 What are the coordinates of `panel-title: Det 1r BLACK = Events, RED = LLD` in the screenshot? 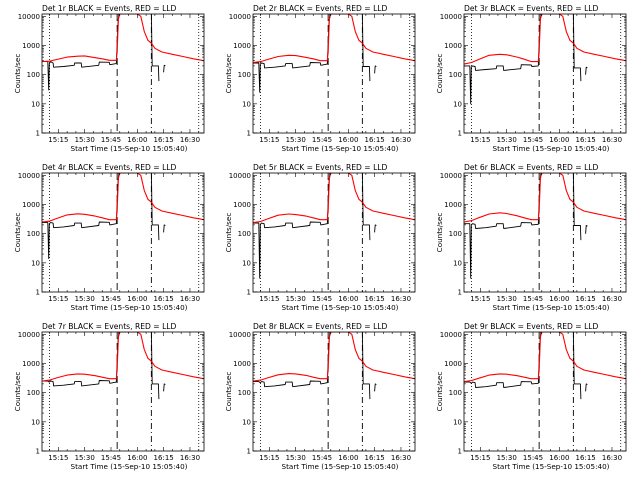 It's located at (109, 8).